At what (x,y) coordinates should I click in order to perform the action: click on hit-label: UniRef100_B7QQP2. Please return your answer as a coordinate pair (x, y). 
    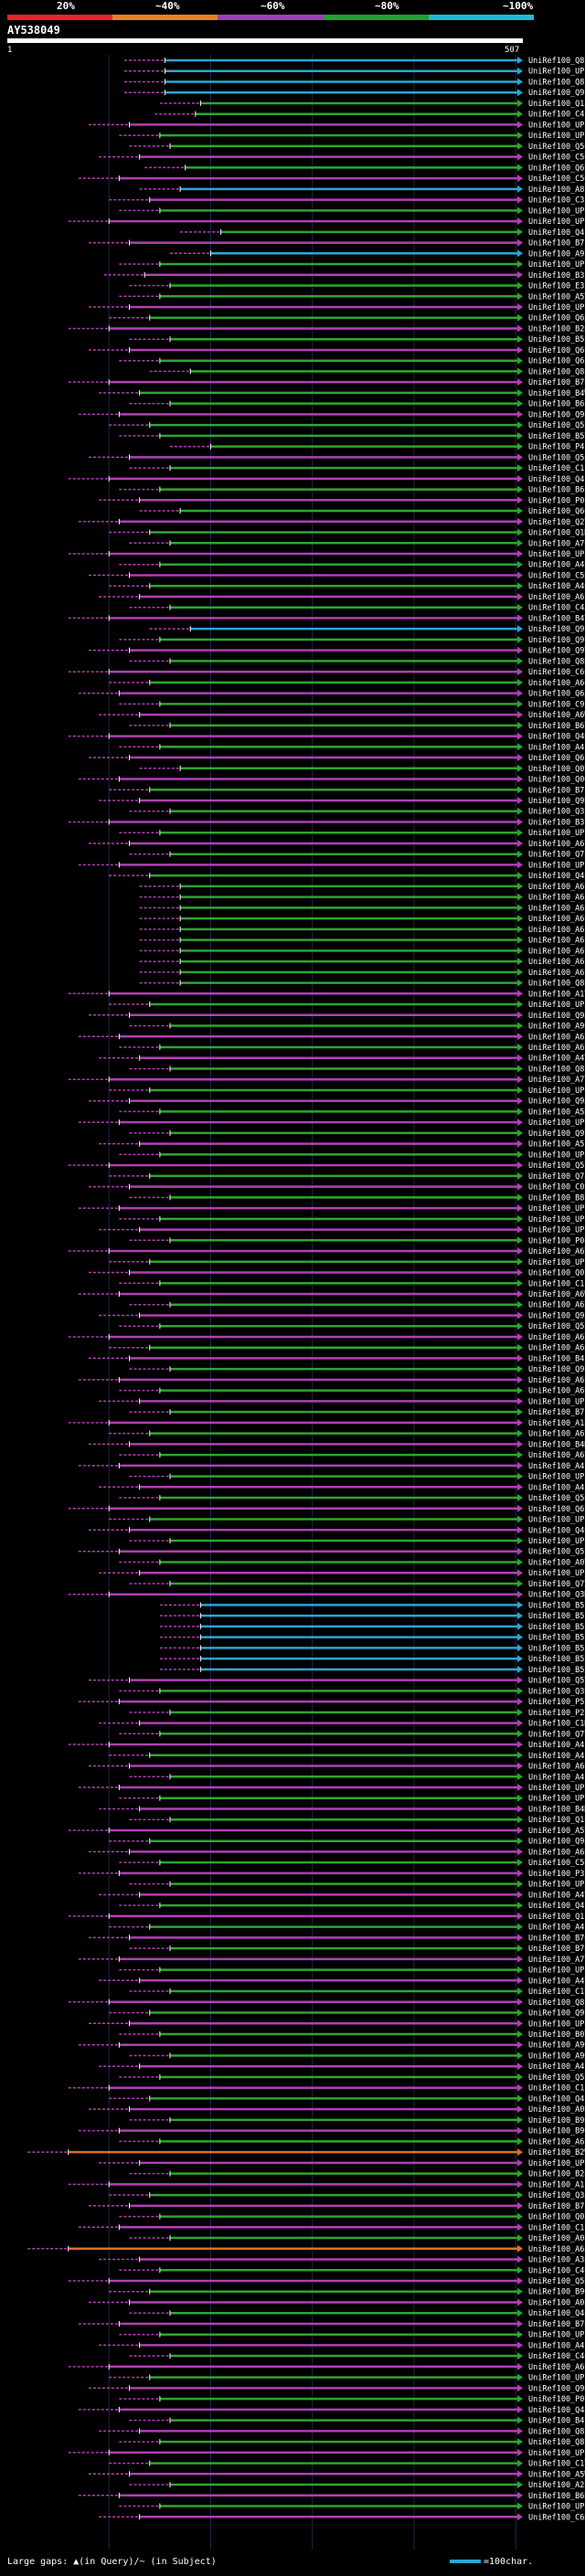
    Looking at the image, I should click on (557, 1949).